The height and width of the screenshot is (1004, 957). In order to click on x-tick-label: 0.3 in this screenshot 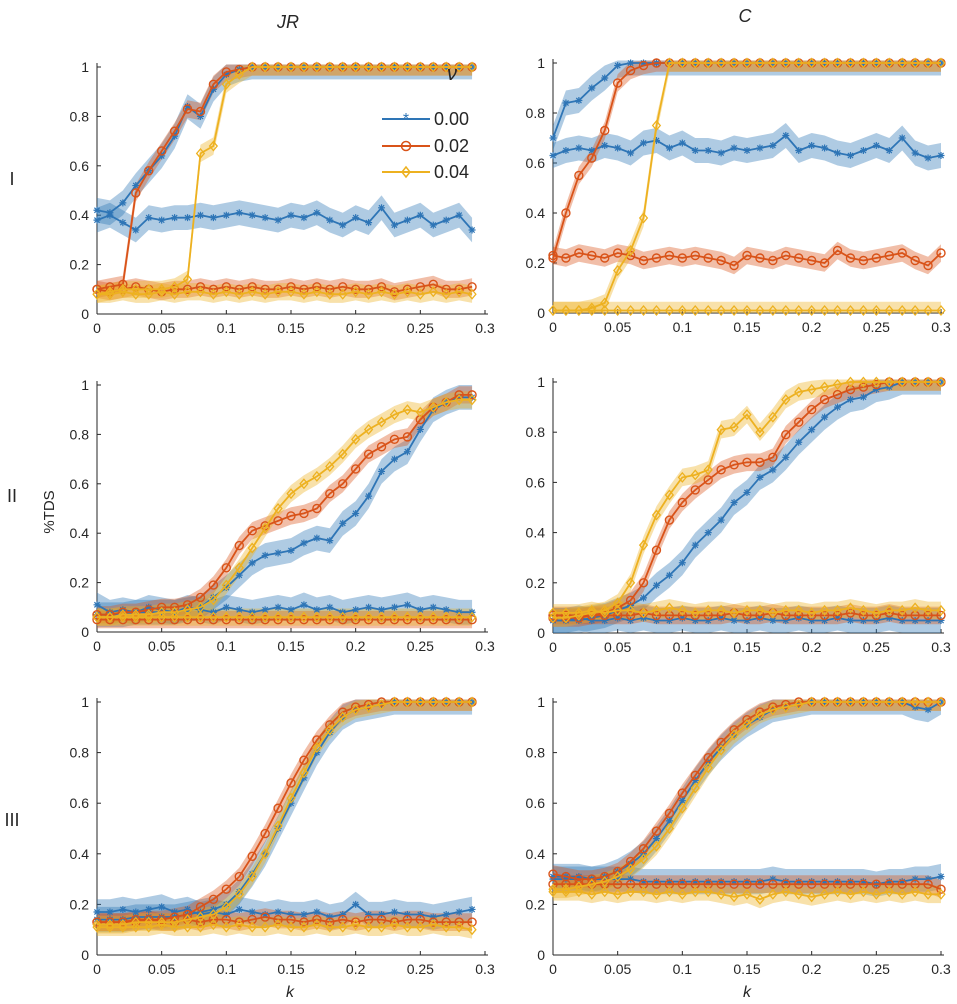, I will do `click(941, 969)`.